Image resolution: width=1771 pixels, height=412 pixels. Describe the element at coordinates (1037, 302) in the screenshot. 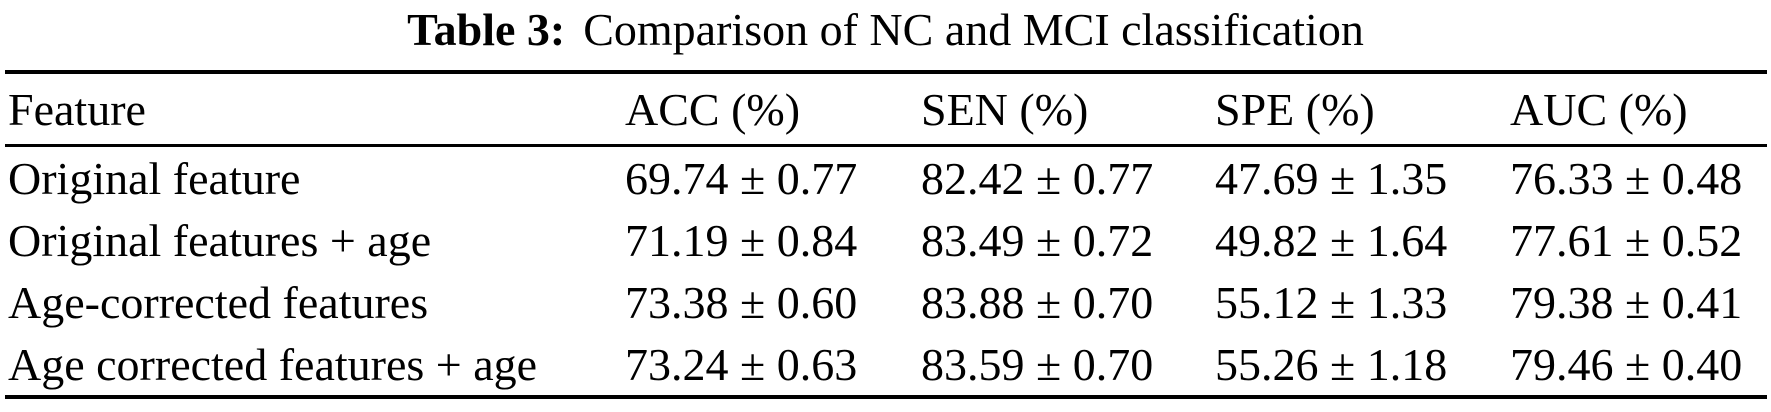

I see `cell-sen: 83.88 ± 0.70` at that location.